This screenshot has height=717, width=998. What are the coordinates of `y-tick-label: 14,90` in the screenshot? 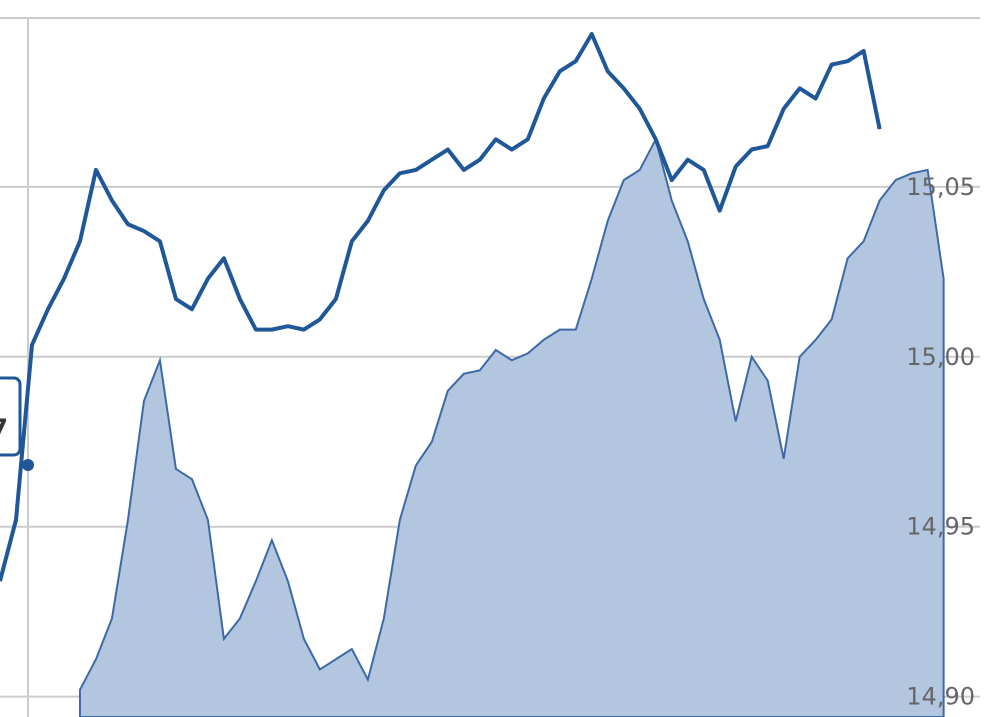 It's located at (940, 697).